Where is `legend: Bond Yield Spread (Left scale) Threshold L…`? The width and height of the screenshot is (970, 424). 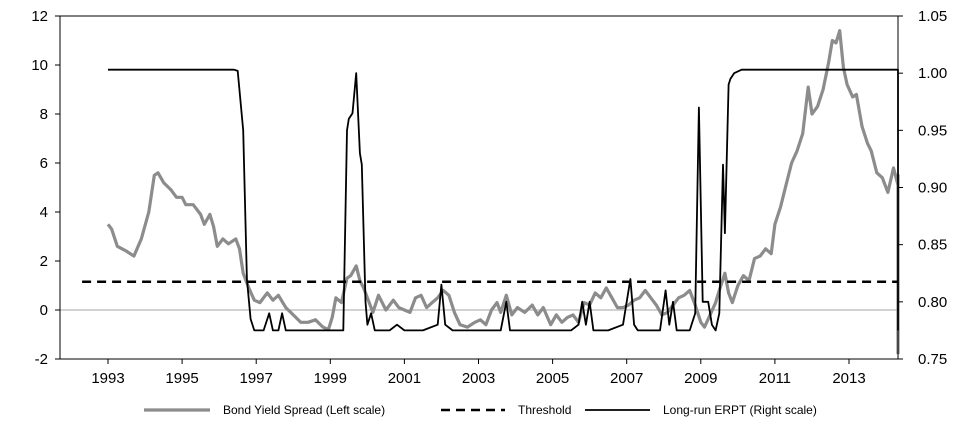
legend: Bond Yield Spread (Left scale) Threshold L… is located at coordinates (480, 410).